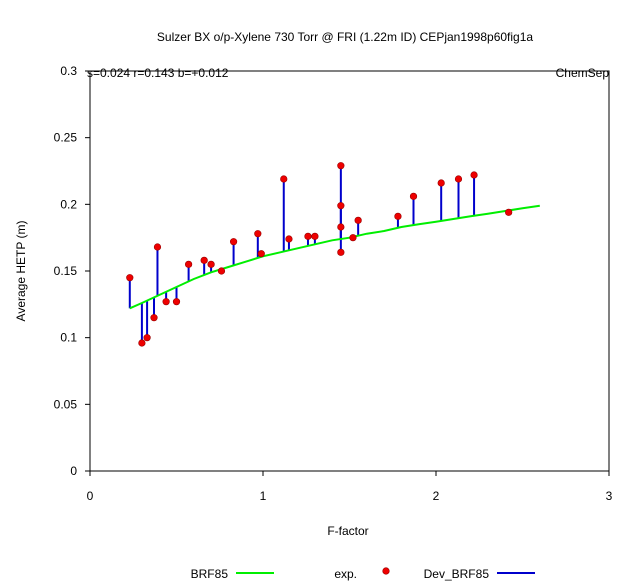  I want to click on x-axis-label: F-factor, so click(347, 531).